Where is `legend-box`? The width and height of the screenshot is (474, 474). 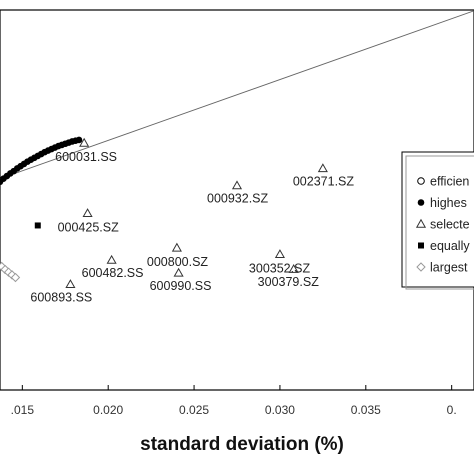
legend-box is located at coordinates (437, 219).